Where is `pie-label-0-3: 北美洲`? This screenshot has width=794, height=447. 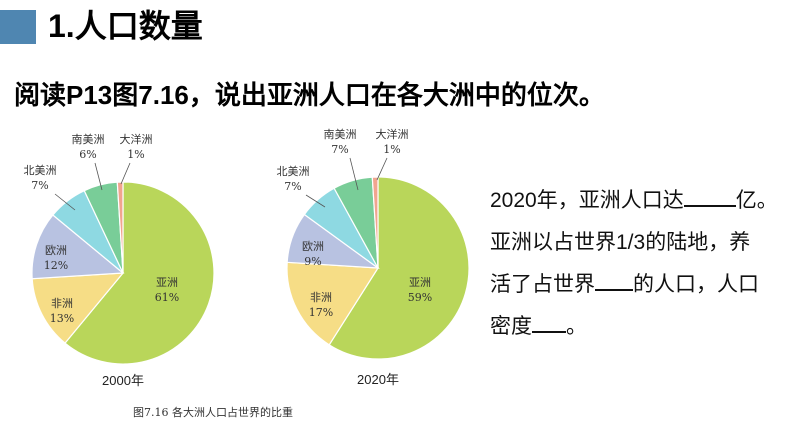
pie-label-0-3: 北美洲 is located at coordinates (40, 170).